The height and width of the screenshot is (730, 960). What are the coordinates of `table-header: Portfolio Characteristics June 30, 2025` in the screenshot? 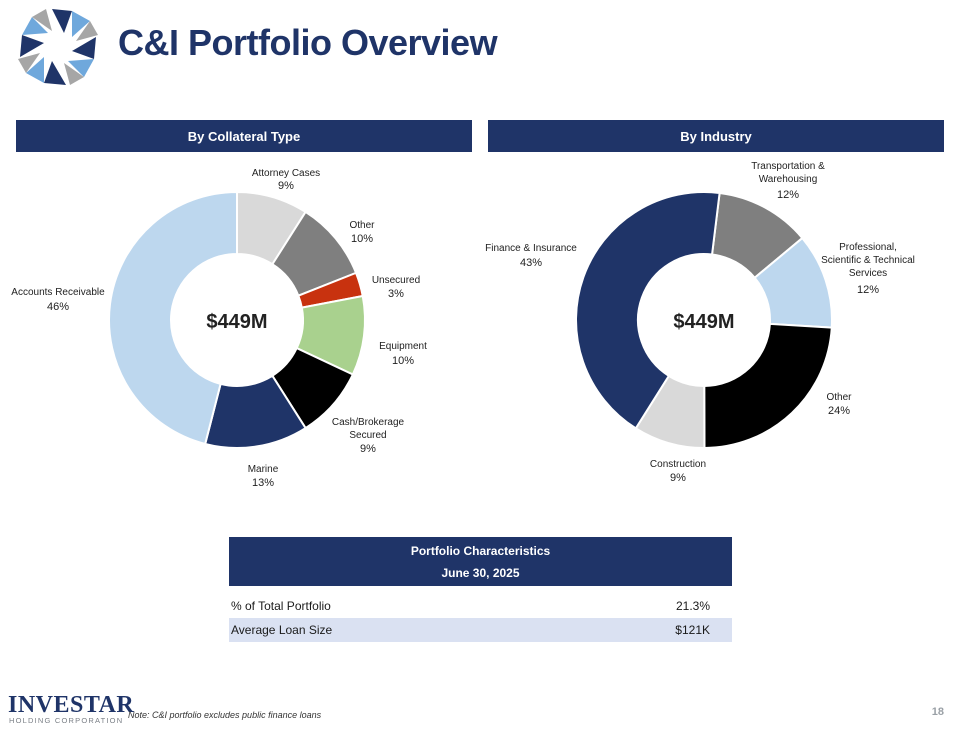 It's located at (480, 561).